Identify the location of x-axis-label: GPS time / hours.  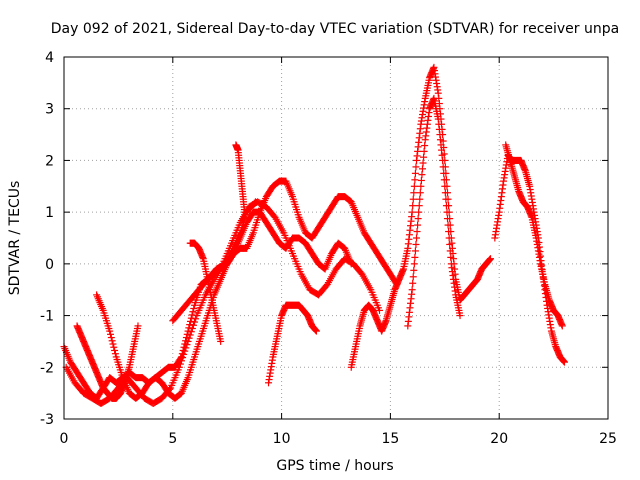
(334, 466).